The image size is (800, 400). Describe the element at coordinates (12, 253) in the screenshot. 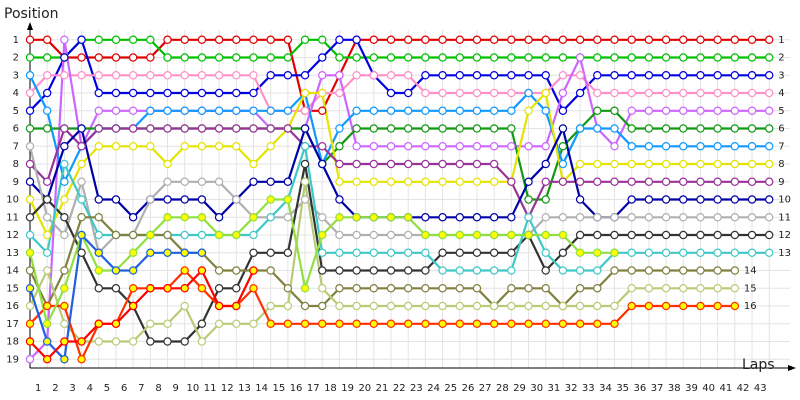

I see `y-tick-label: 13` at that location.